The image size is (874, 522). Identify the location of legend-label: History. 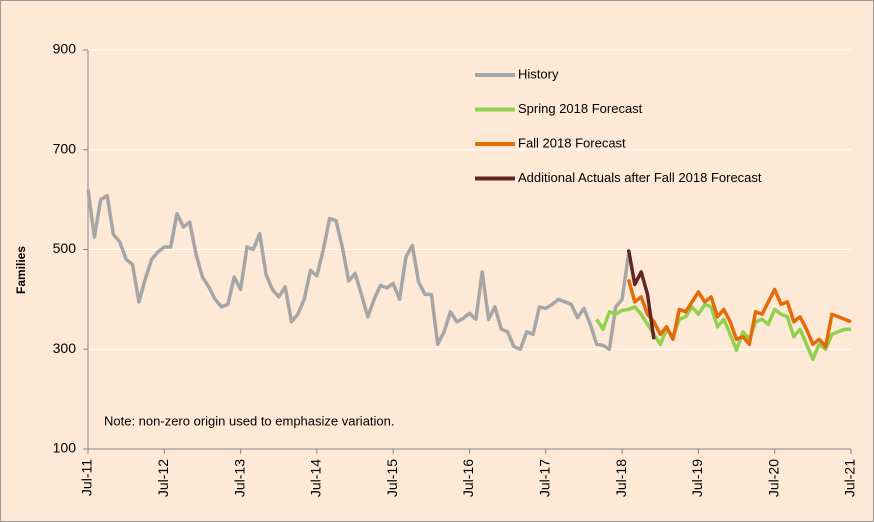
(538, 73).